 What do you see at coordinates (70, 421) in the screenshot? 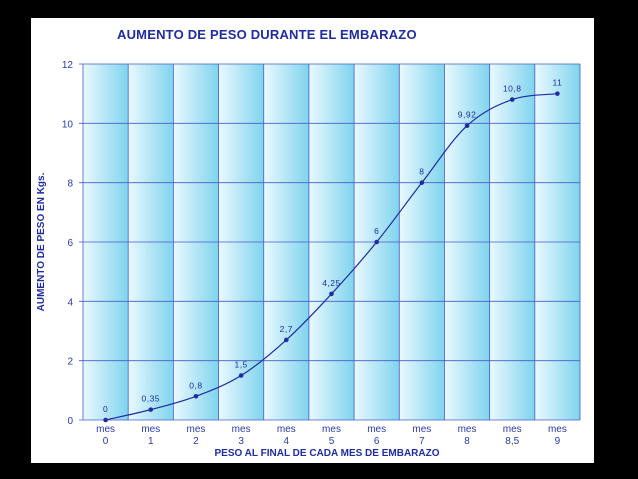
I see `y-tick-label: 0` at bounding box center [70, 421].